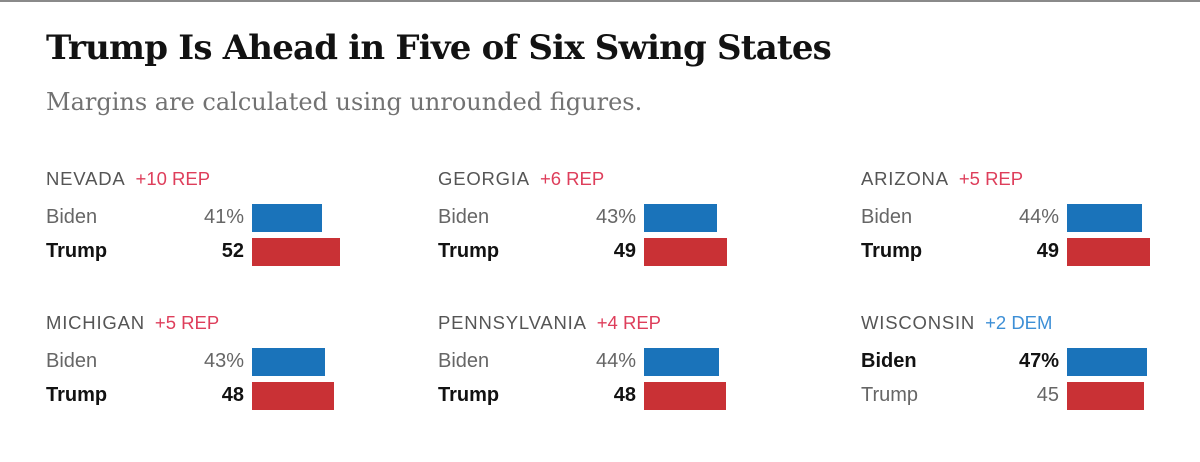  What do you see at coordinates (1047, 395) in the screenshot?
I see `vote-share-label: 45` at bounding box center [1047, 395].